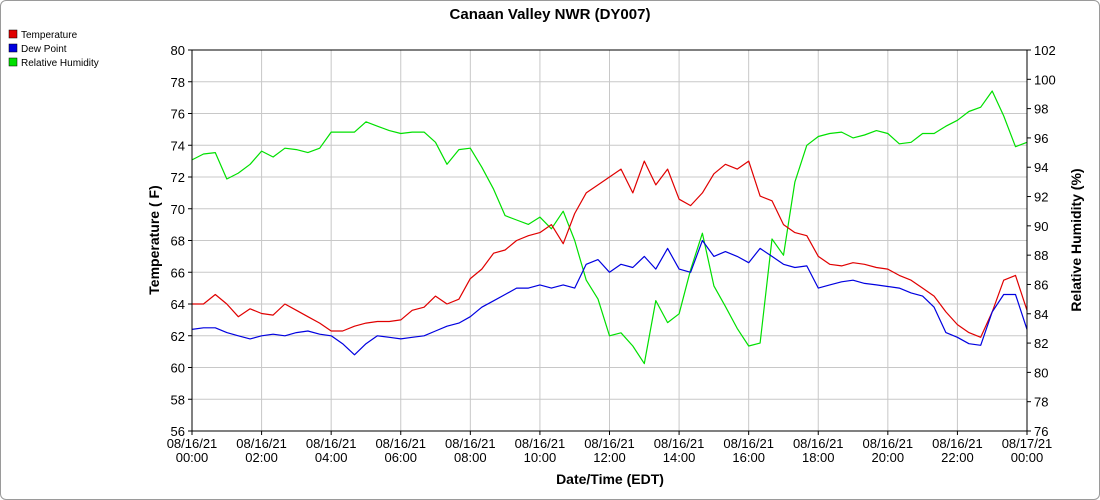 This screenshot has width=1100, height=500. I want to click on x-tick-time: 16:00, so click(748, 457).